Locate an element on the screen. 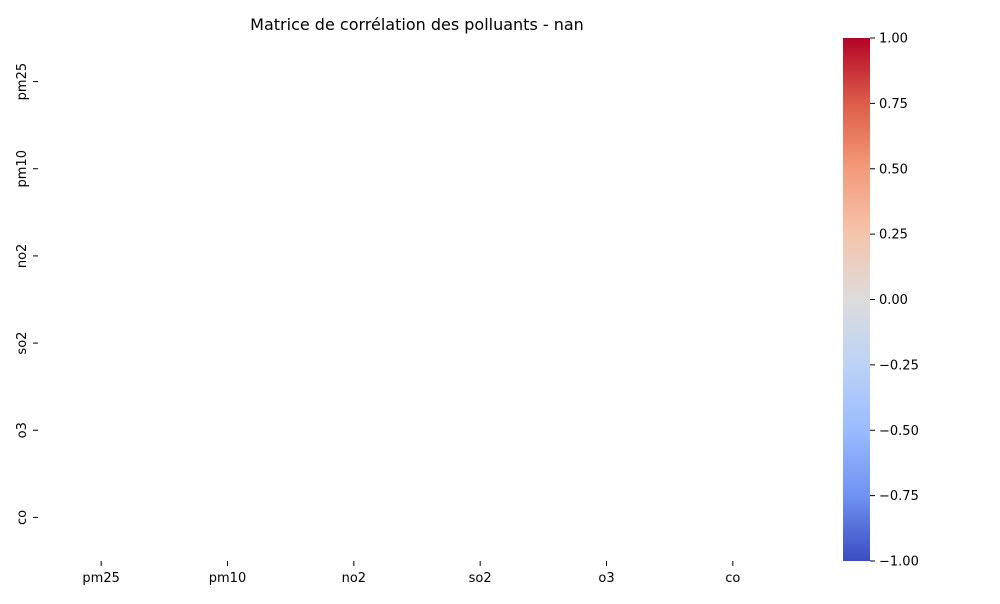  x-tick-label: o3 is located at coordinates (606, 578).